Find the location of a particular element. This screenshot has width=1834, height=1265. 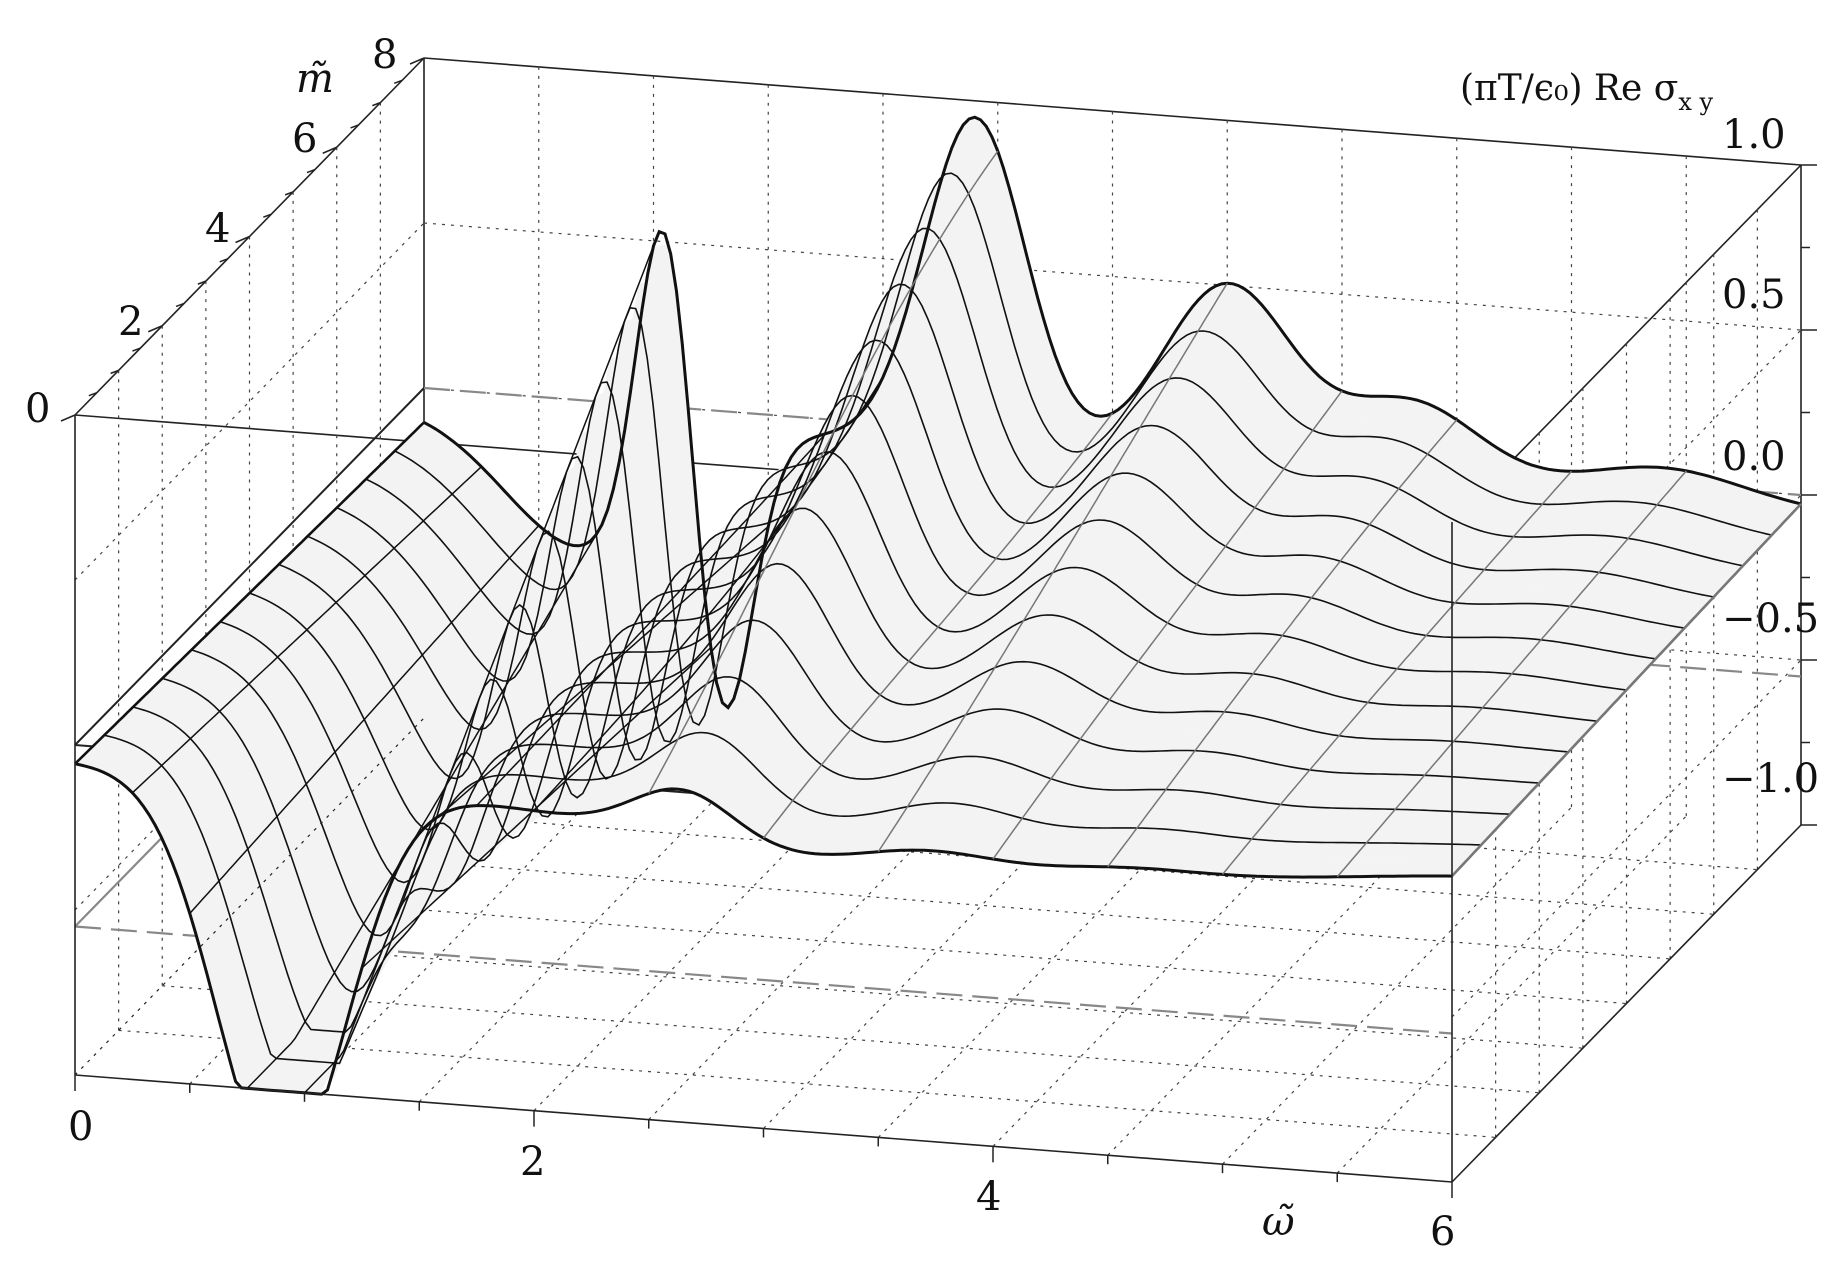

z-tick-label-0.5: 0.5 is located at coordinates (1754, 295).